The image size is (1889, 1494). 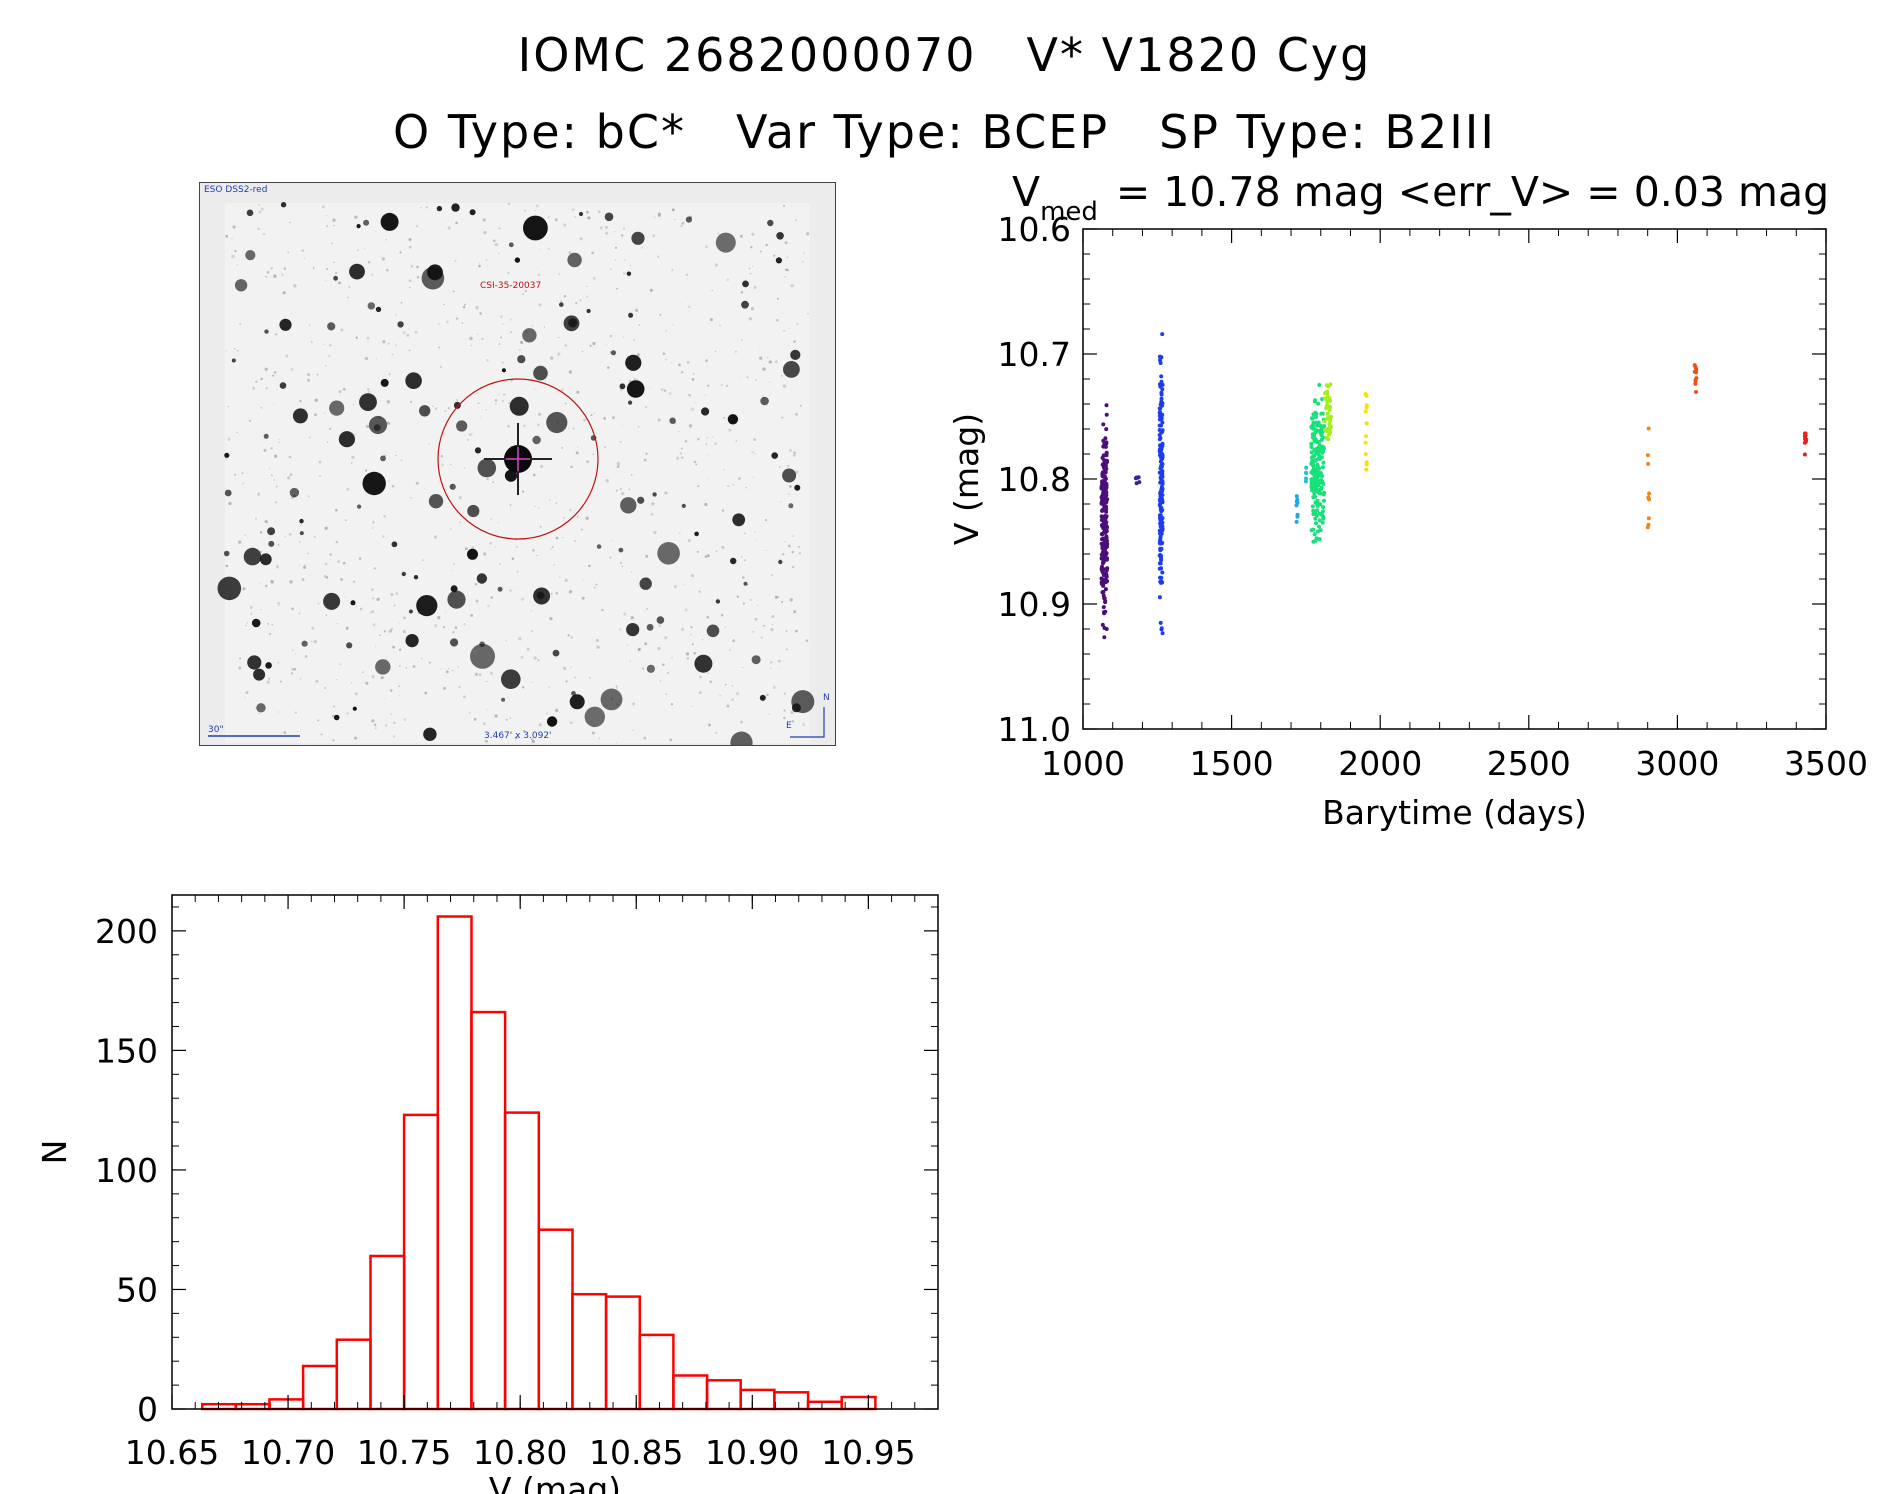 What do you see at coordinates (747, 55) in the screenshot?
I see `object-id: IOMC 2682000070` at bounding box center [747, 55].